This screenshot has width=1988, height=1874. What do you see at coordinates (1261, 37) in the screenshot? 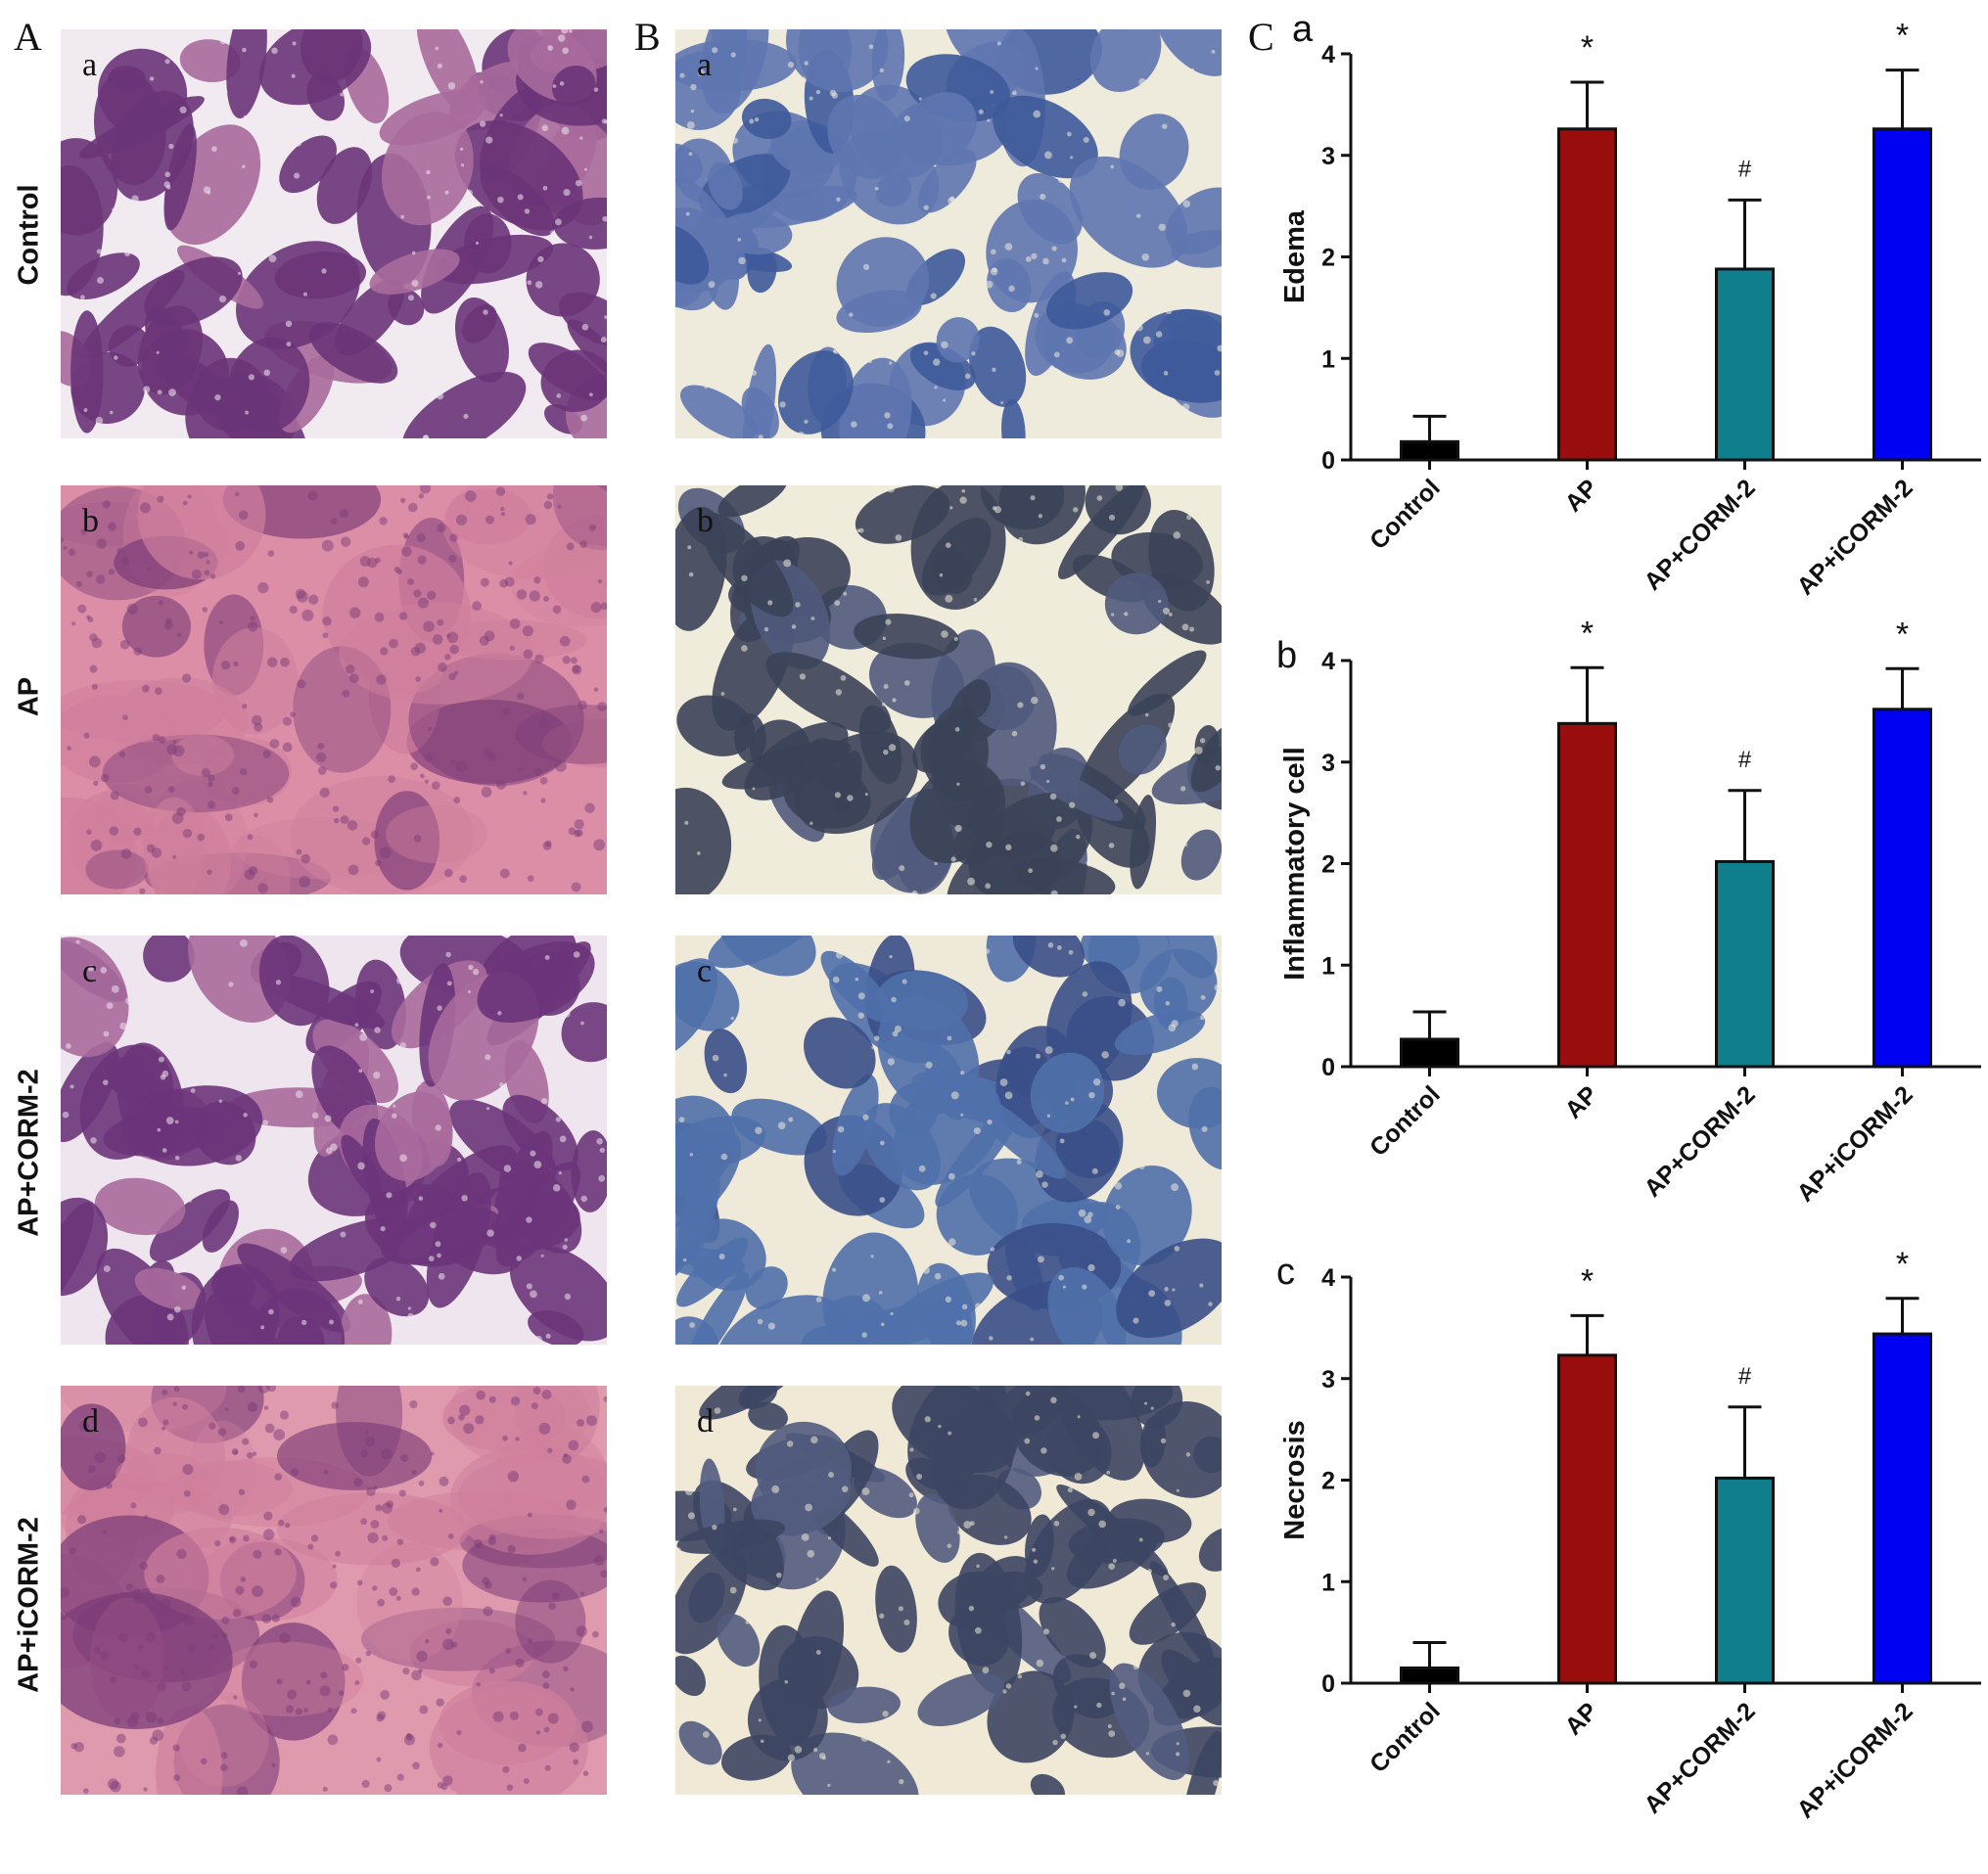
I see `panel-label-c: C` at bounding box center [1261, 37].